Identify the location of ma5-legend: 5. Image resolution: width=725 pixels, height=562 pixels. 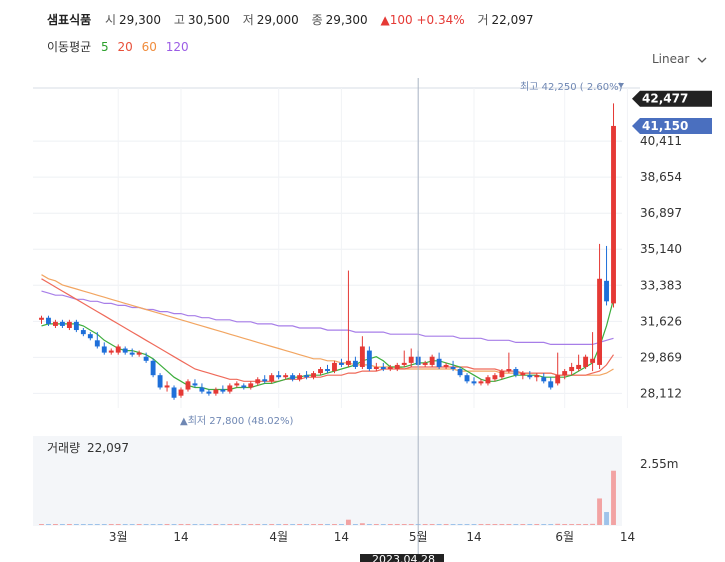
(105, 47).